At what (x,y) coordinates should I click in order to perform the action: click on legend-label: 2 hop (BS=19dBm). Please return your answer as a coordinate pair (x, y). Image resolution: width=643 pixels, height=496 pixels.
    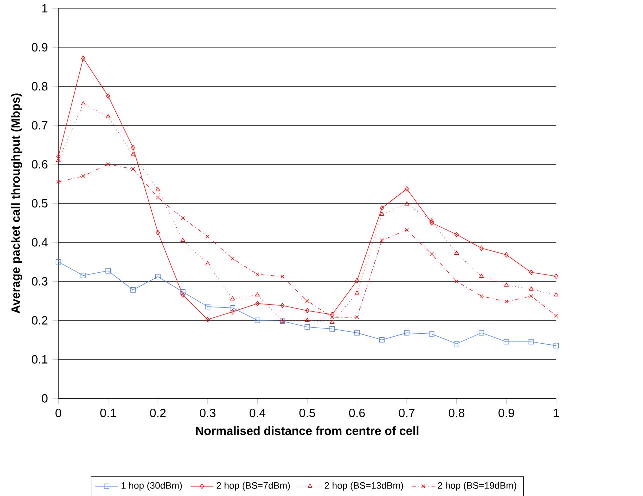
    Looking at the image, I should click on (477, 486).